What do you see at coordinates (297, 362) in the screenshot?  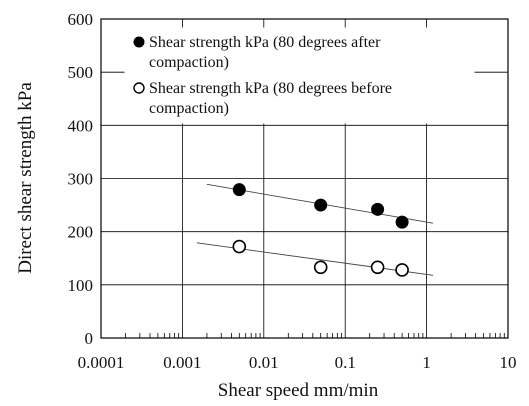 I see `x-tick-labels: 0.0001 0.001 0.01 0.1 1 10` at bounding box center [297, 362].